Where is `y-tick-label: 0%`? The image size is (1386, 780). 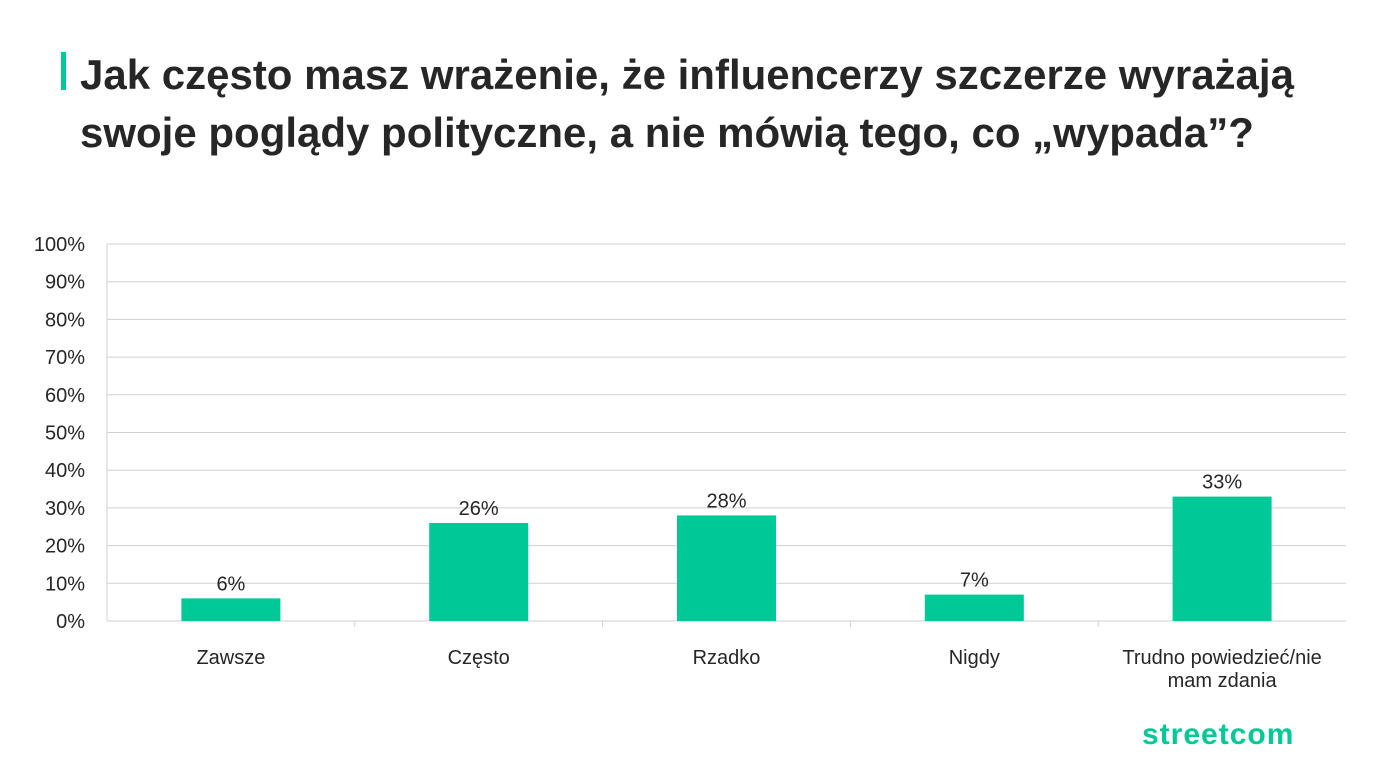 y-tick-label: 0% is located at coordinates (70, 622).